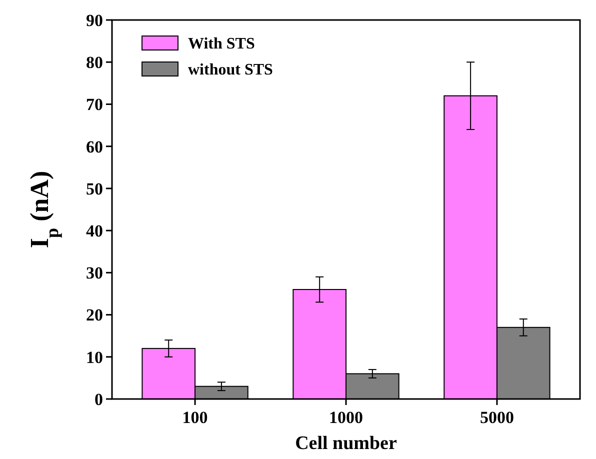 The width and height of the screenshot is (596, 459). What do you see at coordinates (98, 399) in the screenshot?
I see `y-tick-label: 0` at bounding box center [98, 399].